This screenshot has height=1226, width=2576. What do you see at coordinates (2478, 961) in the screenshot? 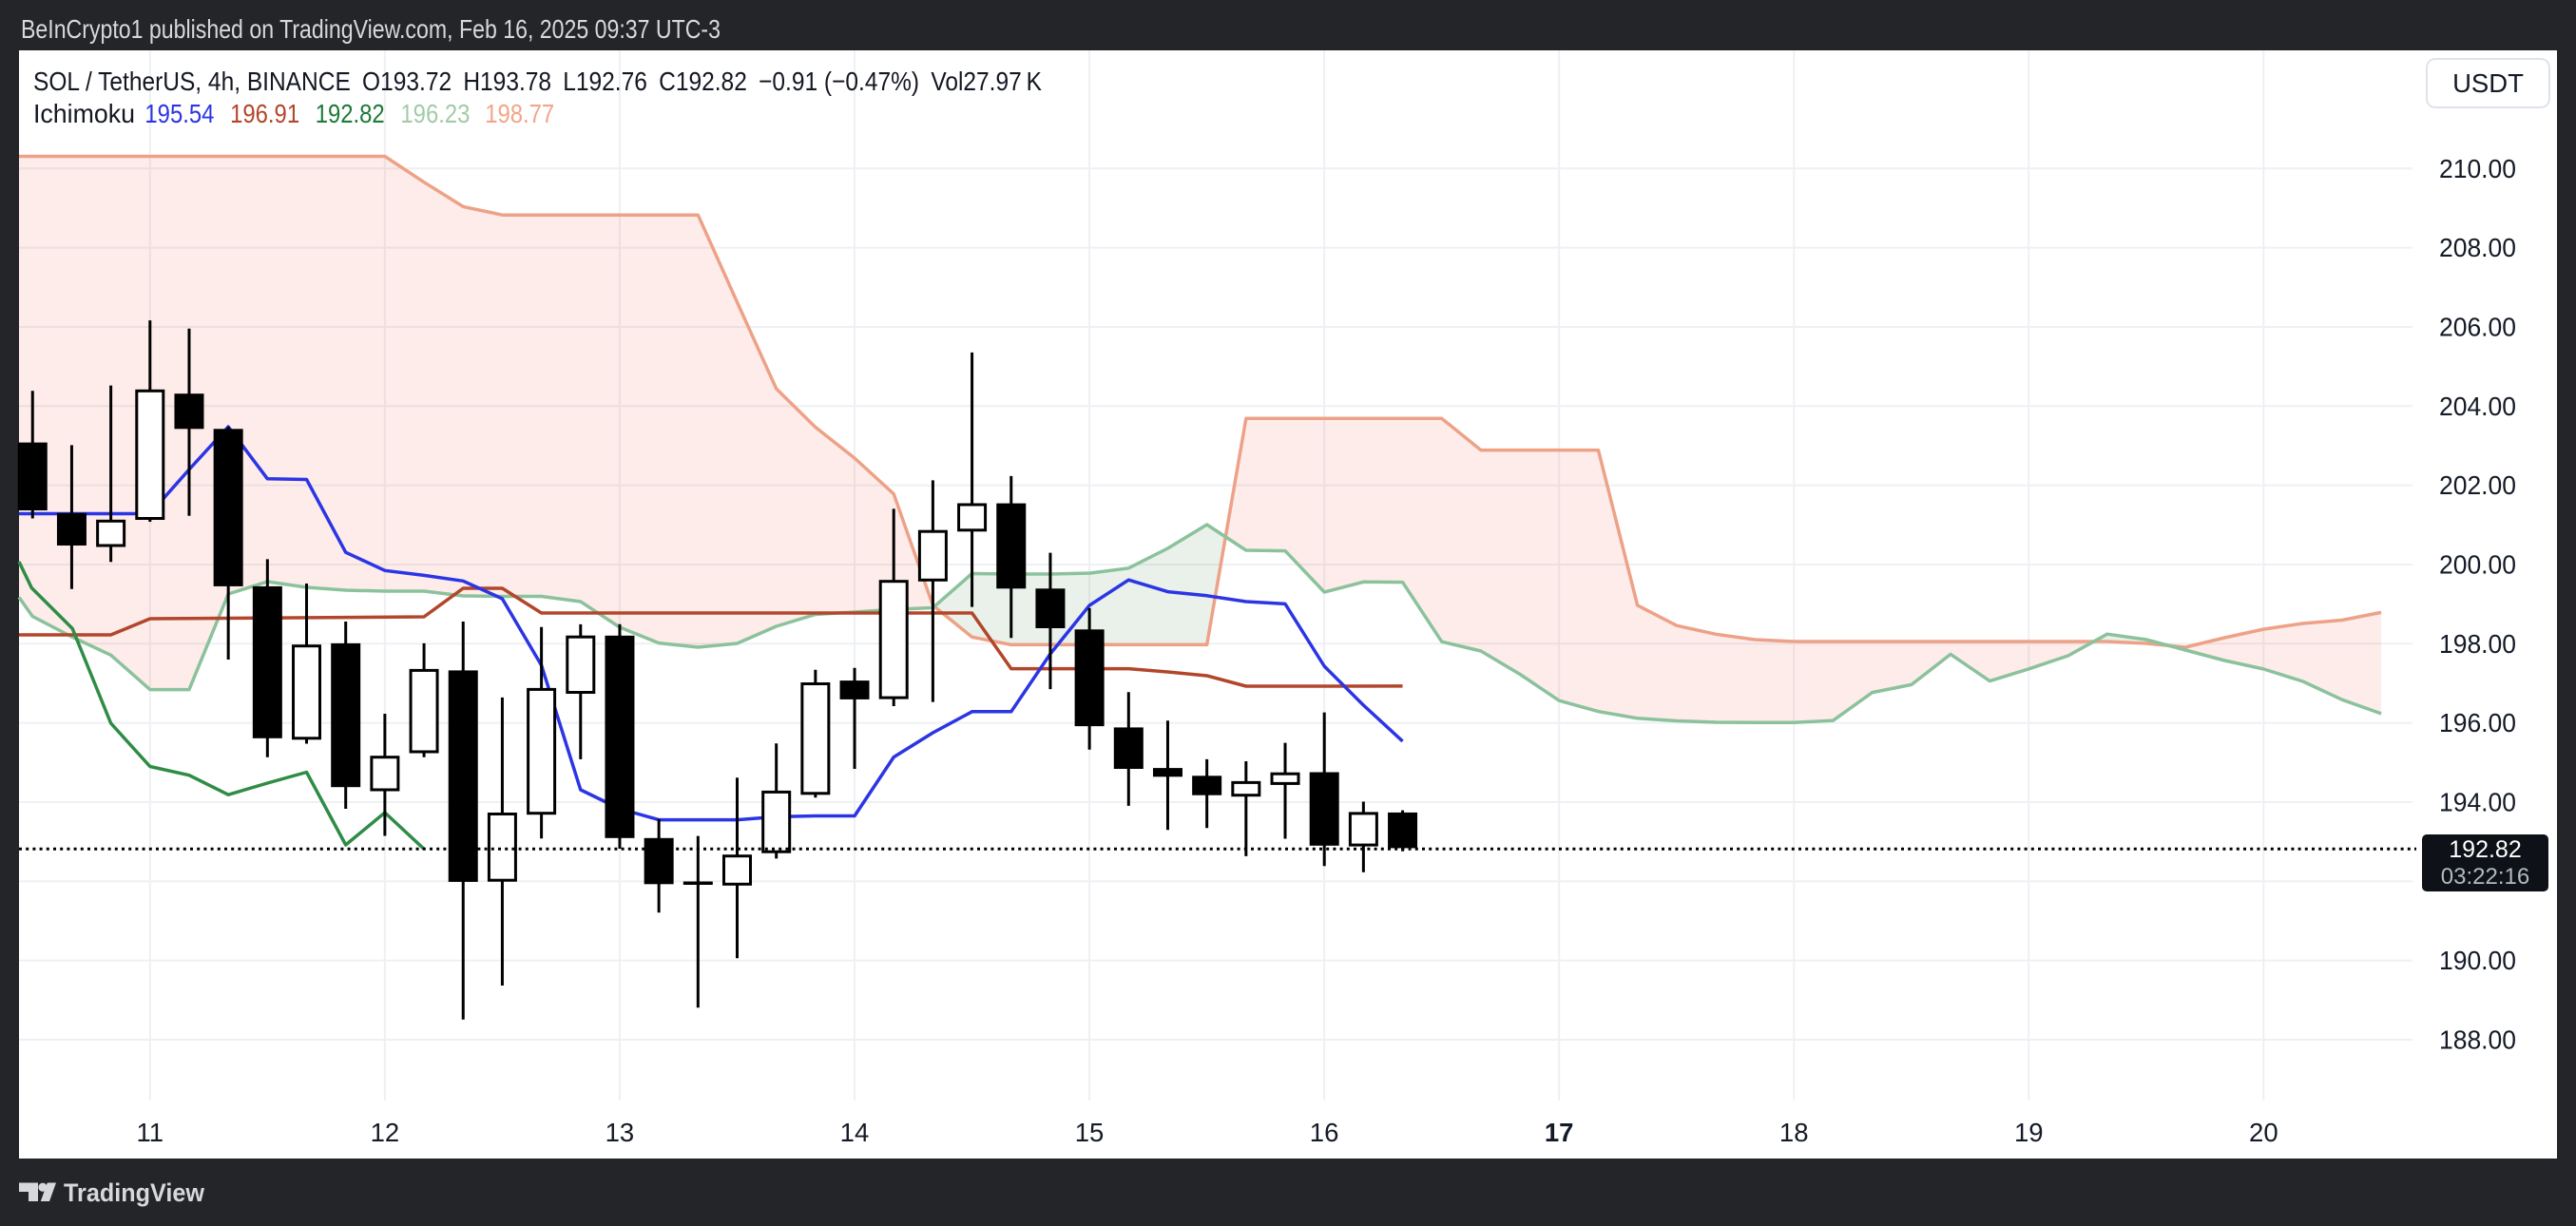
I see `svg-text: 190.00` at bounding box center [2478, 961].